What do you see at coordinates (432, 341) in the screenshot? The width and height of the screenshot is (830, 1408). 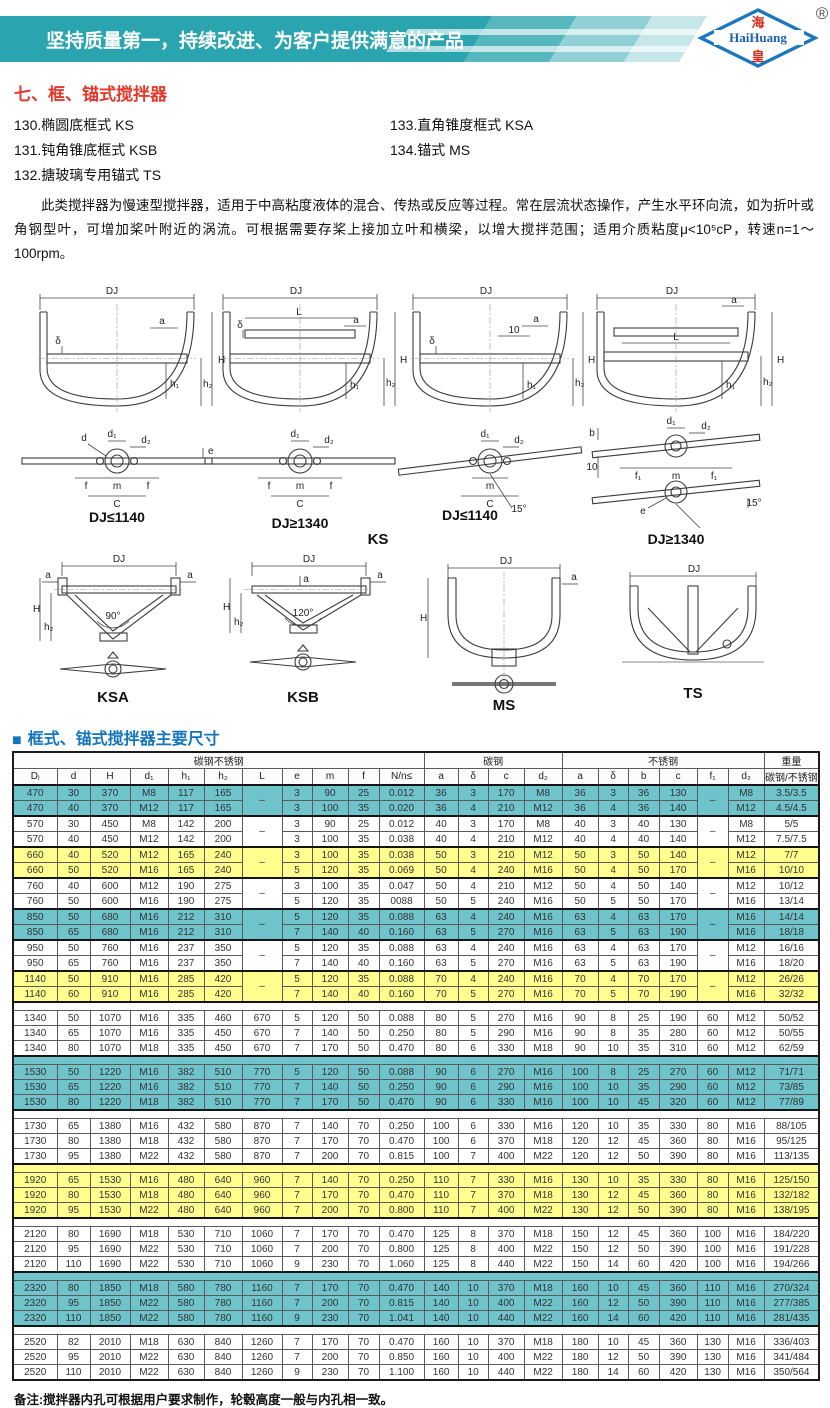 I see `dim-label: δ` at bounding box center [432, 341].